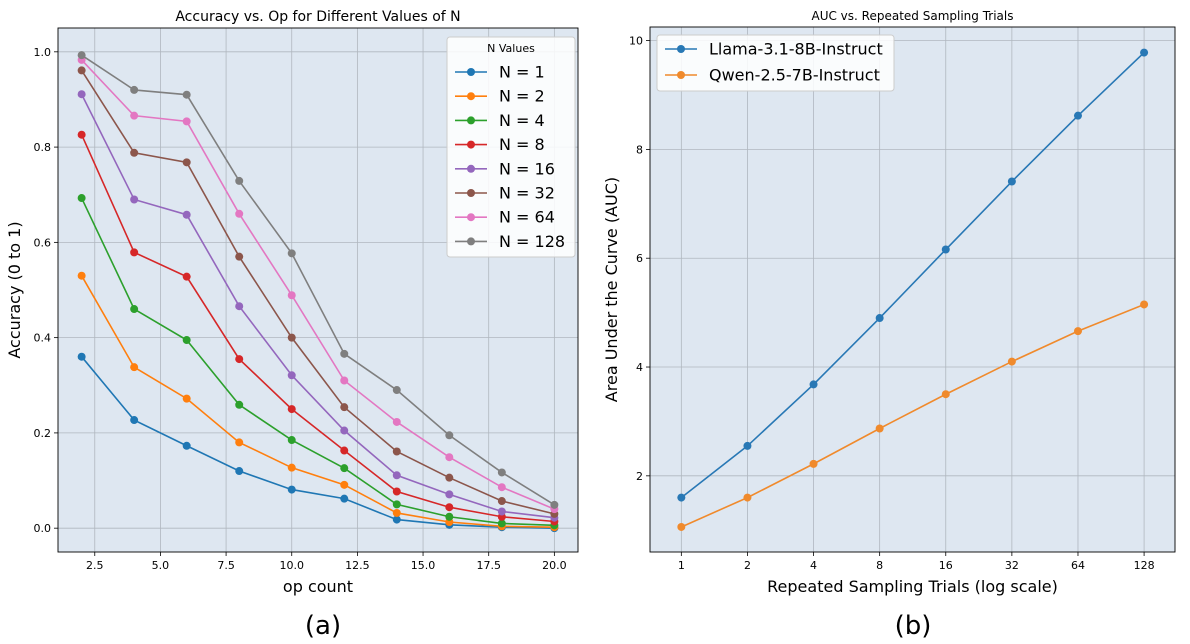  What do you see at coordinates (43, 528) in the screenshot?
I see `y-tick-label: 0.0` at bounding box center [43, 528].